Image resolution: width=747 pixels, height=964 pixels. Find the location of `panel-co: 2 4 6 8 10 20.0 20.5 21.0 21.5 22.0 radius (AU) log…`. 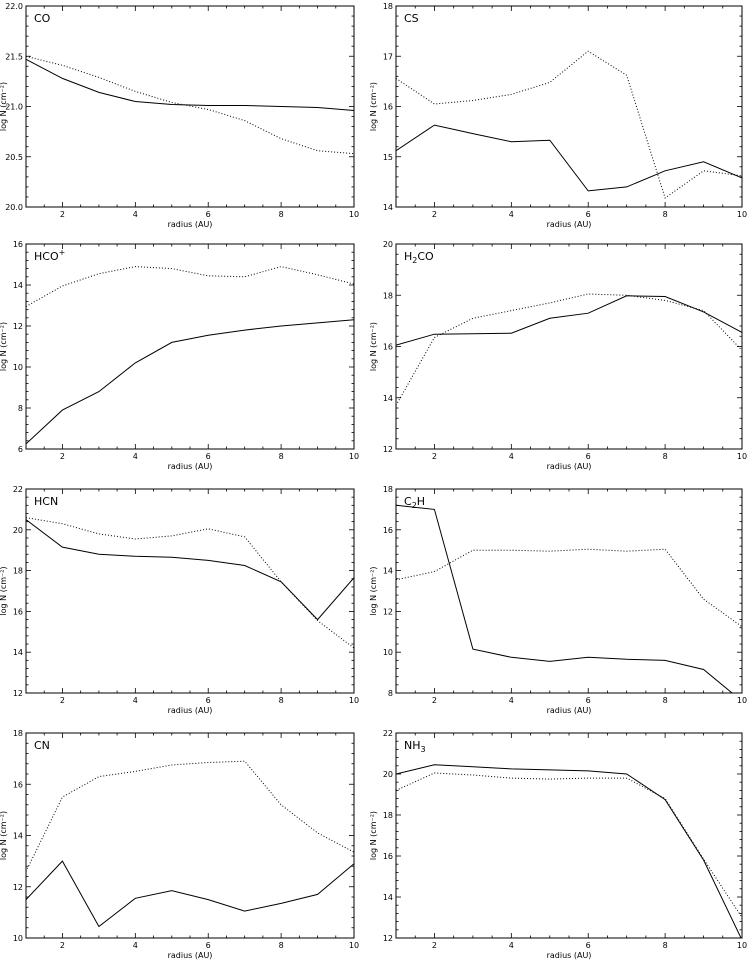

panel-co: 2 4 6 8 10 20.0 20.5 21.0 21.5 22.0 radius (AU) log… is located at coordinates (179, 115).